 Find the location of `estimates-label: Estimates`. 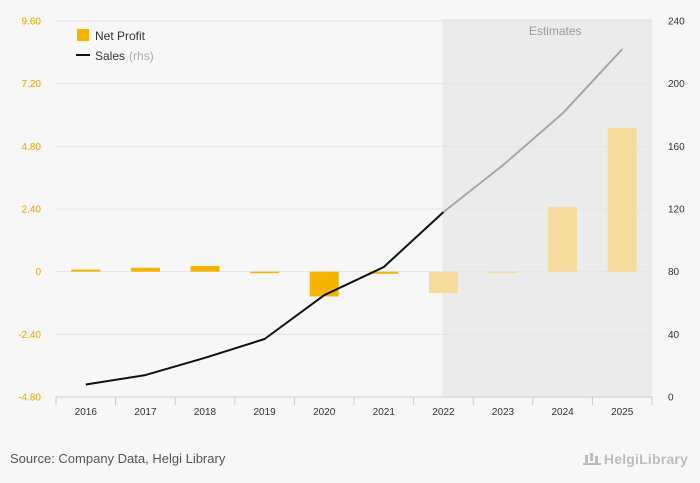

estimates-label: Estimates is located at coordinates (555, 31).